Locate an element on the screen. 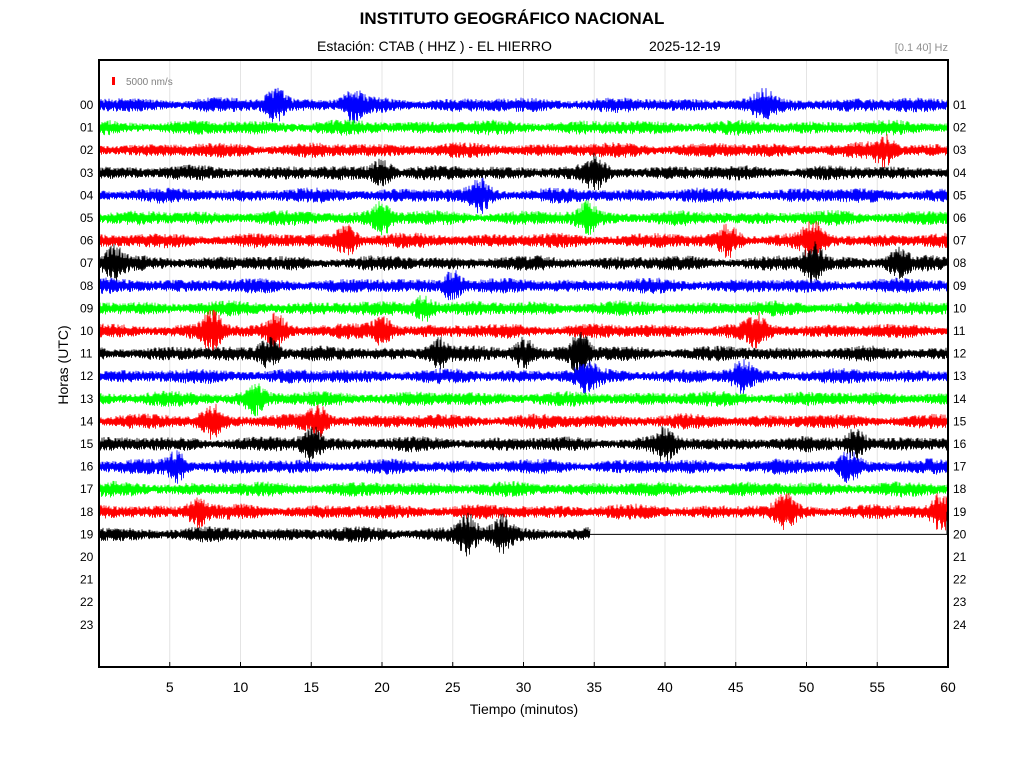  right-hour-label: 13 is located at coordinates (960, 376).